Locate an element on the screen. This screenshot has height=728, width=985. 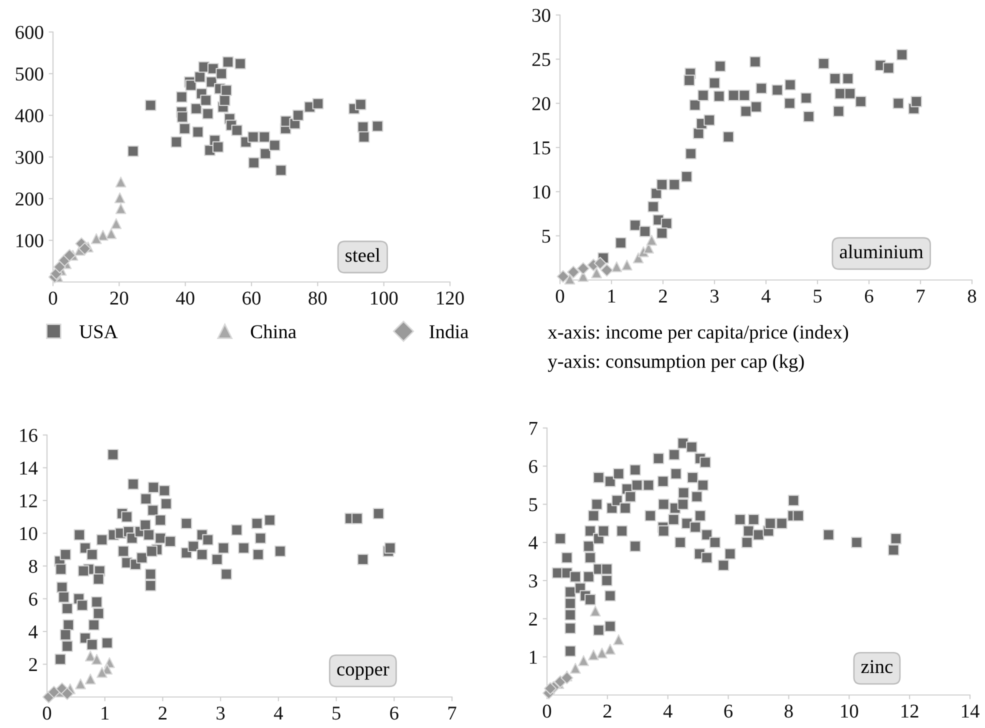
x-tick-label: 120 is located at coordinates (450, 298).